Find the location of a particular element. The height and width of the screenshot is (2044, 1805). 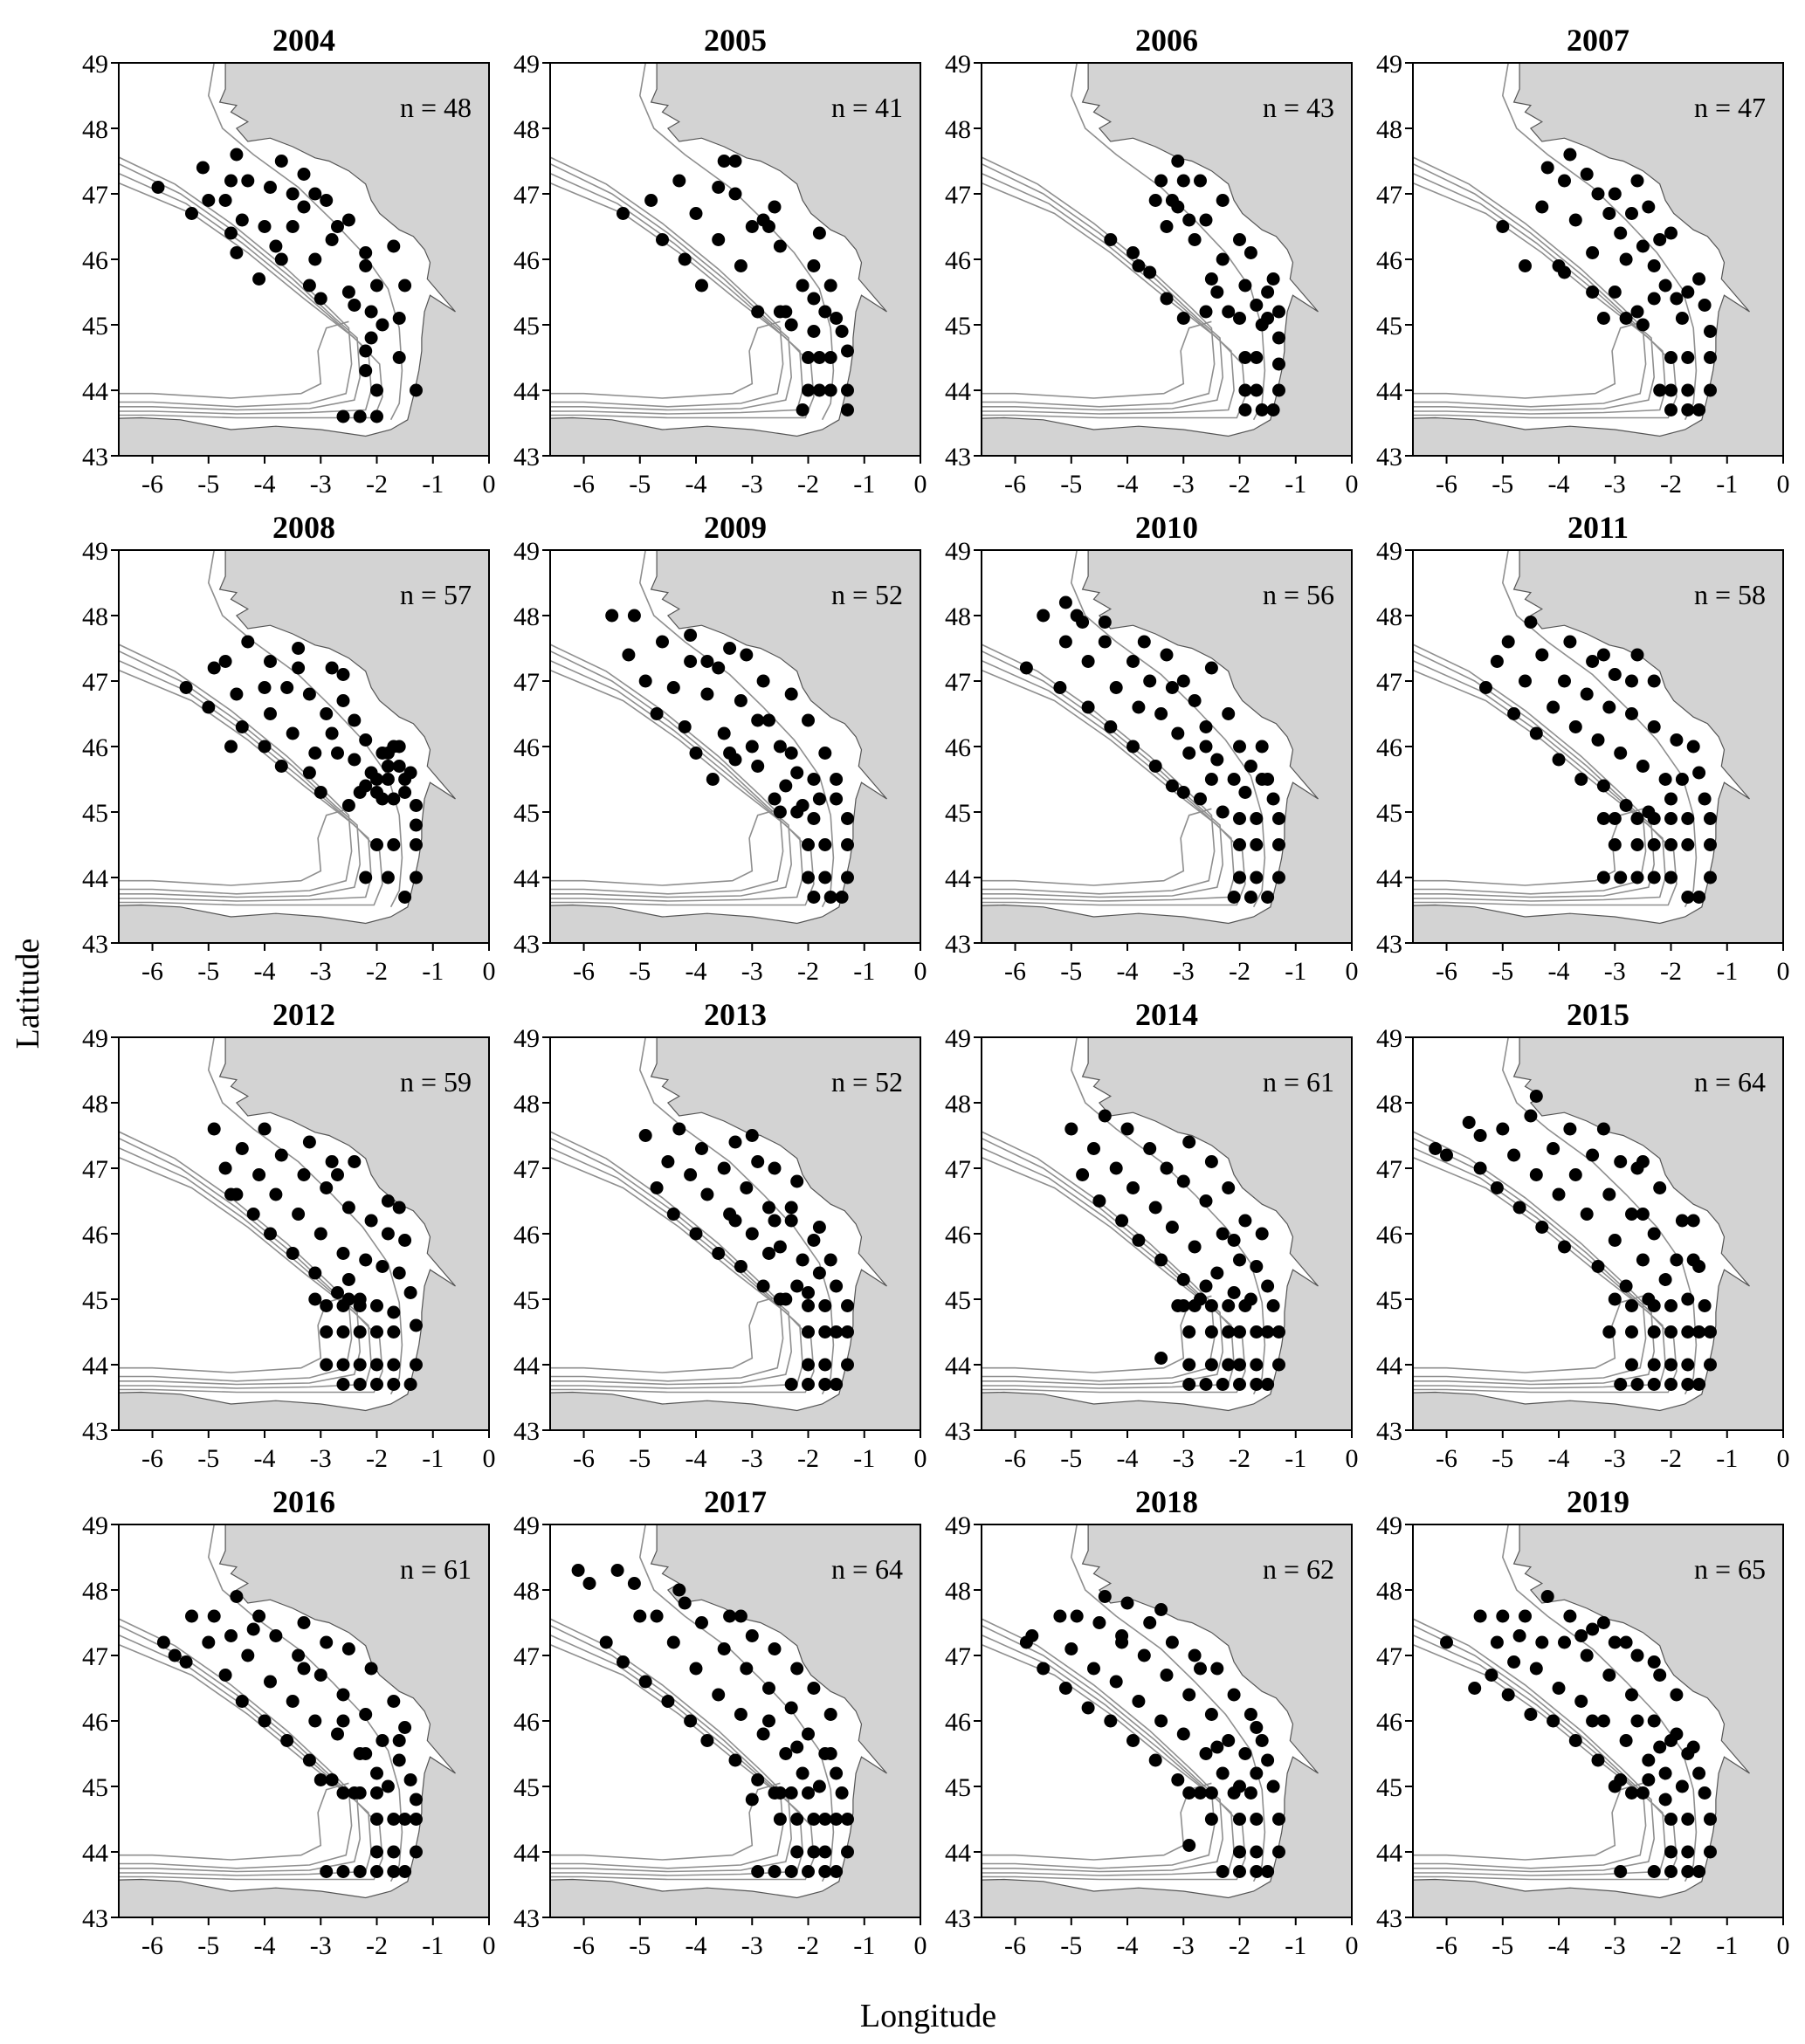

x-tick-label: -3 is located at coordinates (752, 972).